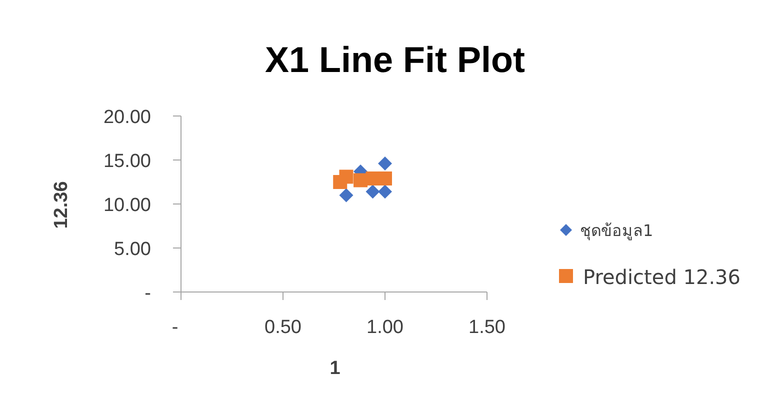 The image size is (766, 410). Describe the element at coordinates (661, 277) in the screenshot. I see `legend-label: Predicted 12.36` at that location.